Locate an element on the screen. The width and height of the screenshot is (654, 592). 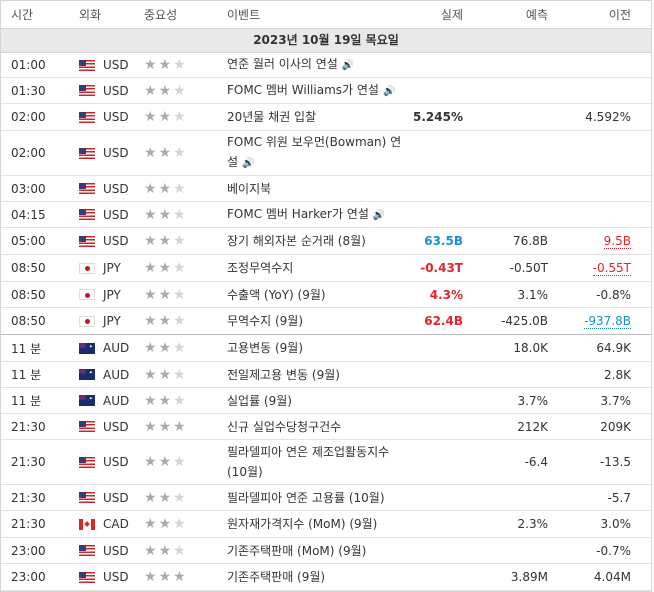
event-title: FOMC 멤버 Williams가 연설 is located at coordinates (303, 89).